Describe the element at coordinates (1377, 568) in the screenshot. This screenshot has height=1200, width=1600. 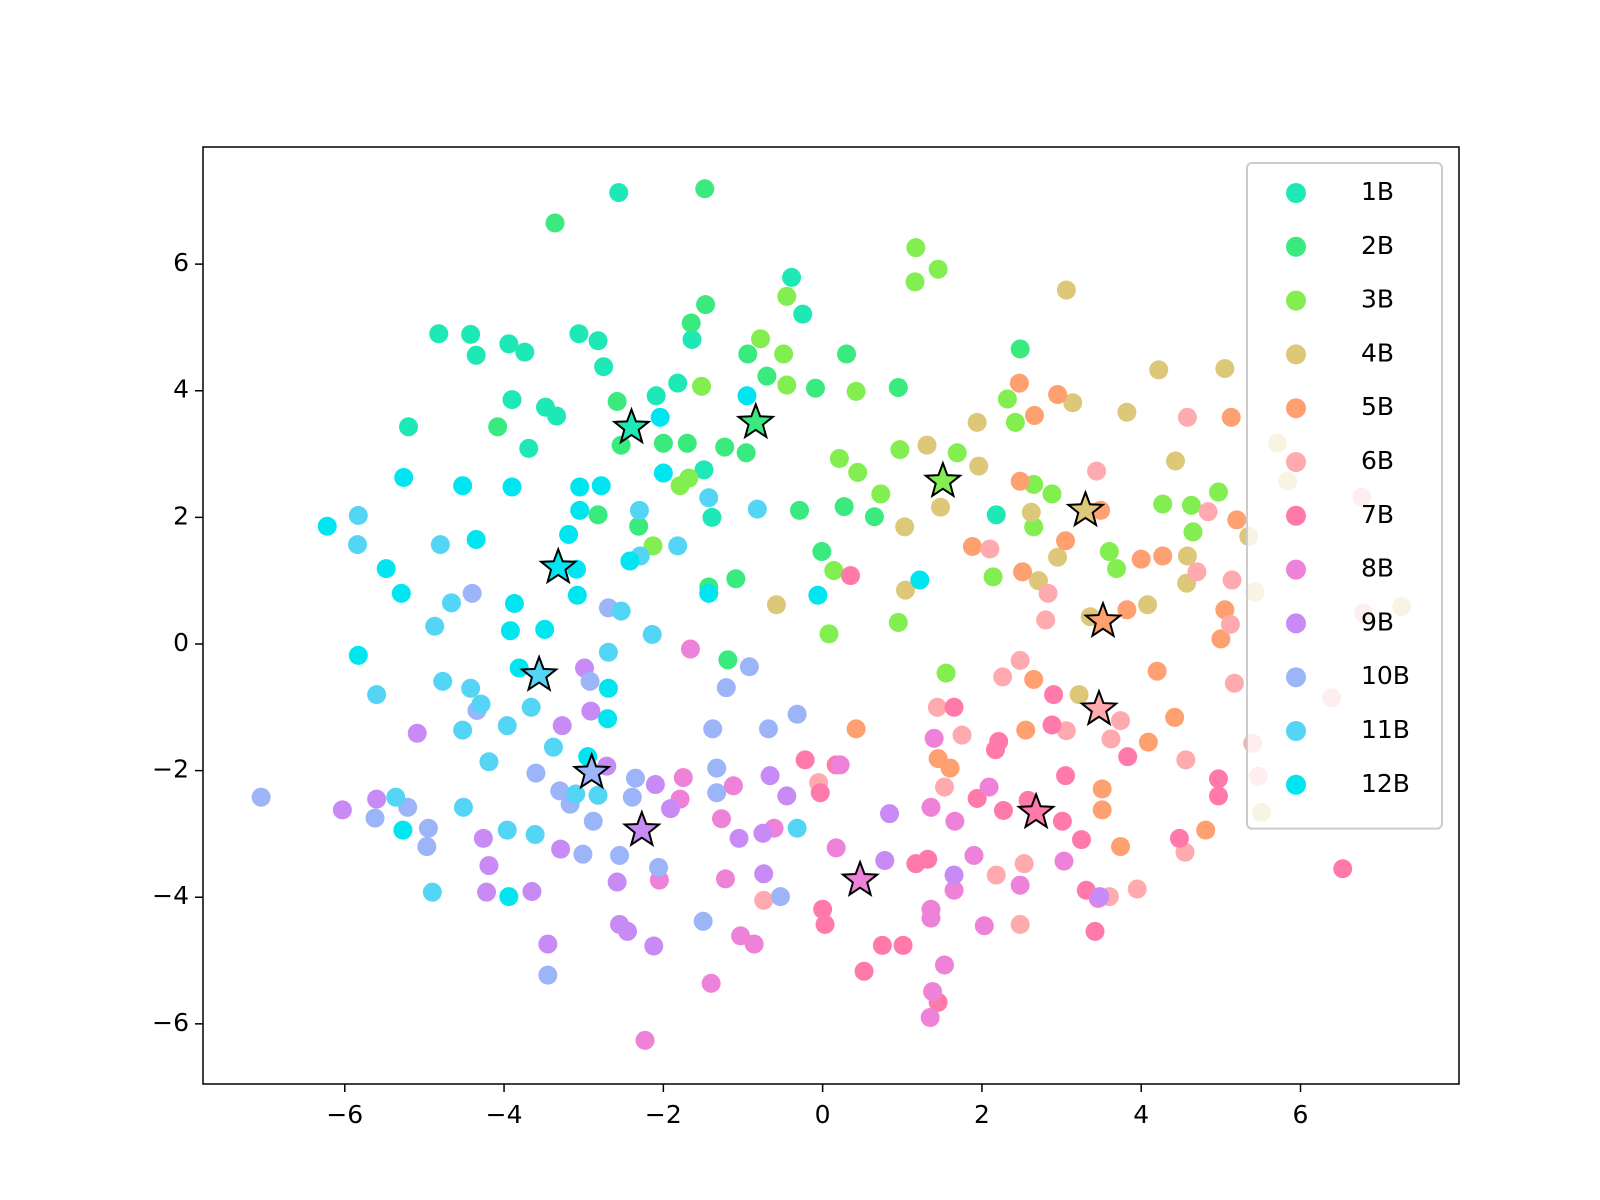
I see `legend-label: 8B` at that location.